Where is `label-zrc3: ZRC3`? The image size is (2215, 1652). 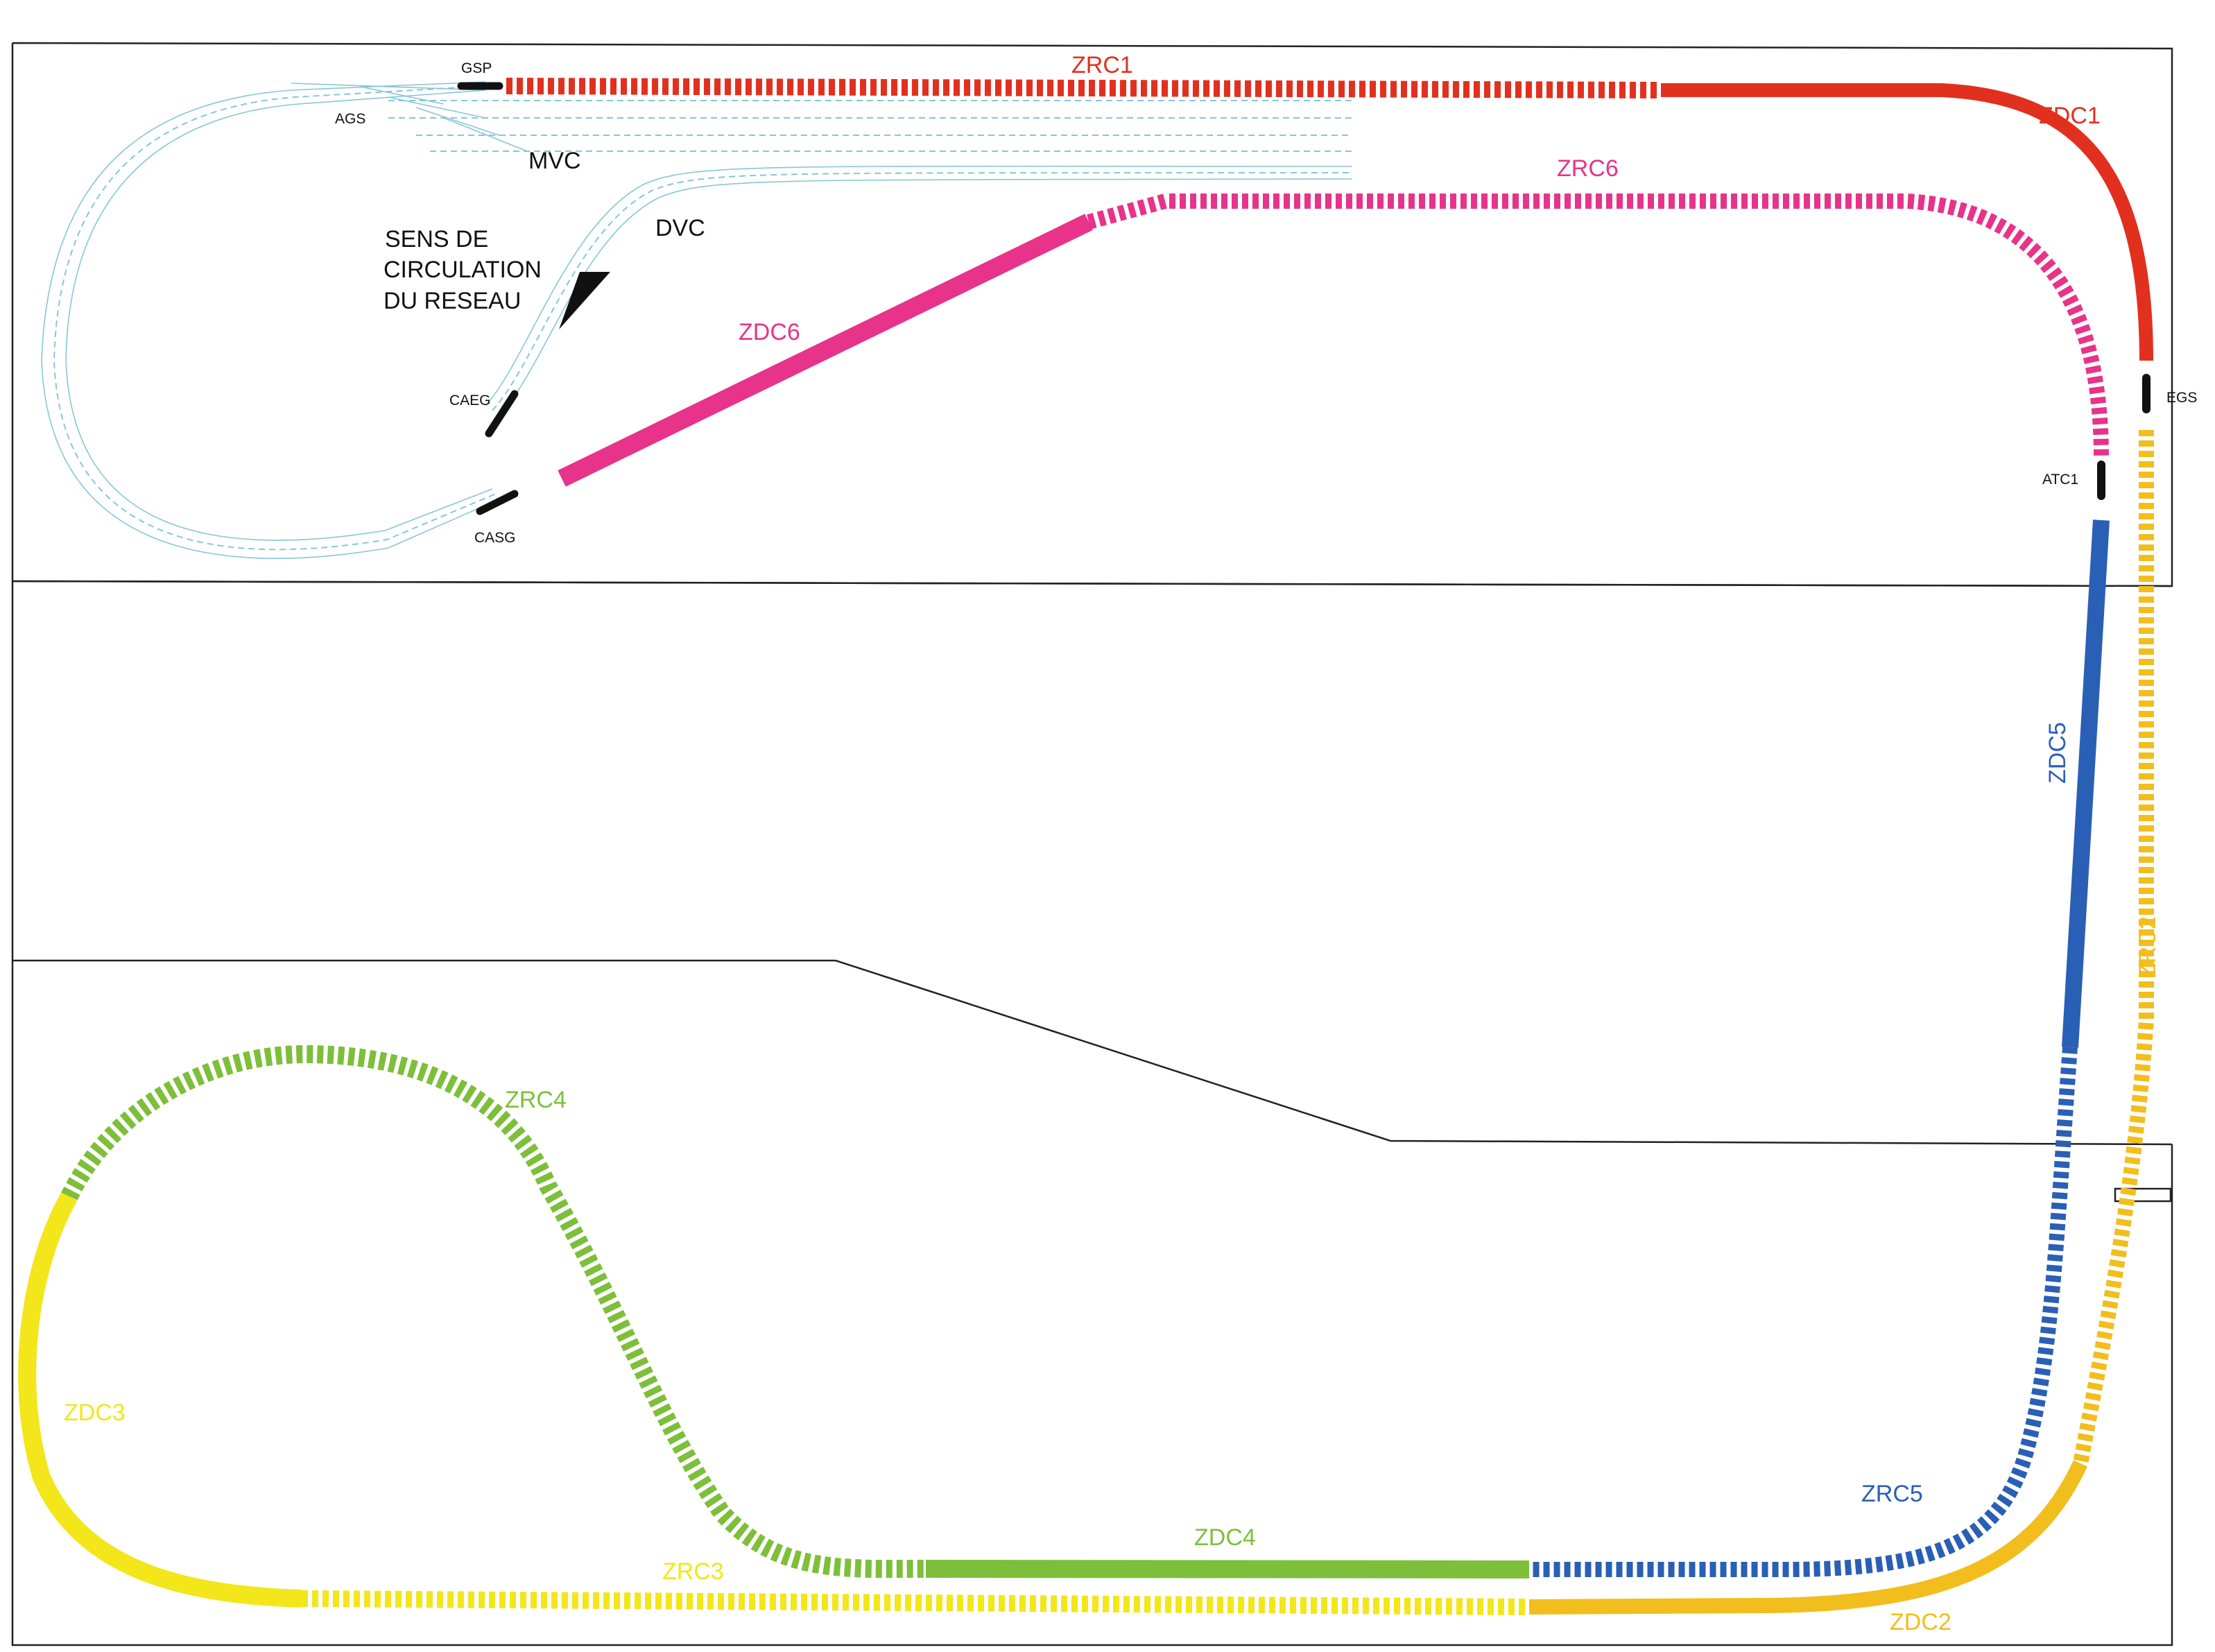
label-zrc3: ZRC3 is located at coordinates (693, 1571).